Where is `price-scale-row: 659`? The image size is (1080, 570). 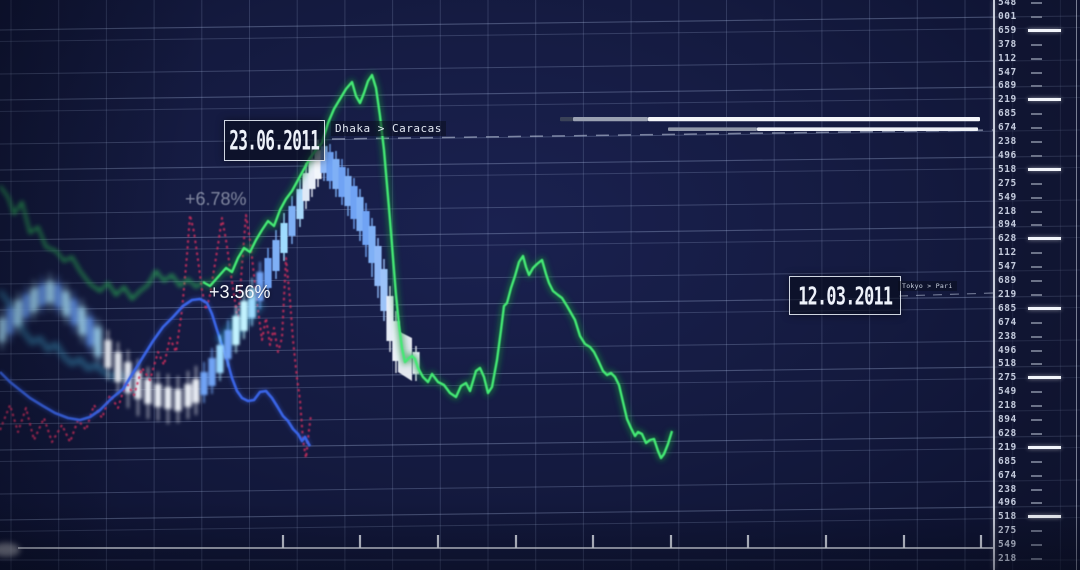 price-scale-row: 659 is located at coordinates (1036, 31).